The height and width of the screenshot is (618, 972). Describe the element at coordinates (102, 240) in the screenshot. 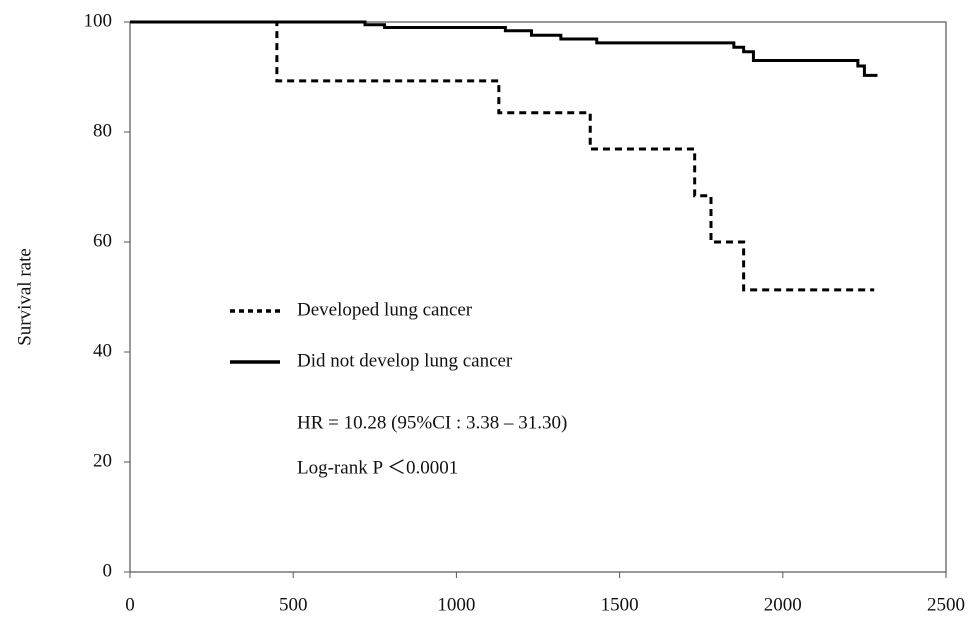

I see `y-tick-label: 60` at that location.